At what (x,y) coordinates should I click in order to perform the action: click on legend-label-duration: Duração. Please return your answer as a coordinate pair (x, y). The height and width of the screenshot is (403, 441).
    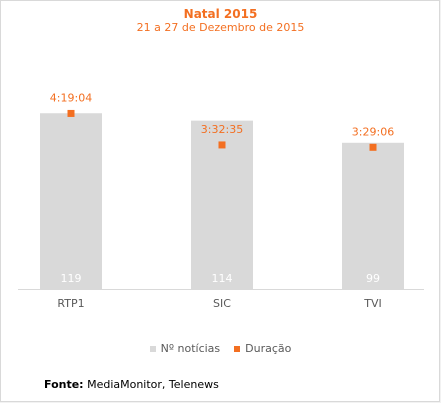
    Looking at the image, I should click on (268, 348).